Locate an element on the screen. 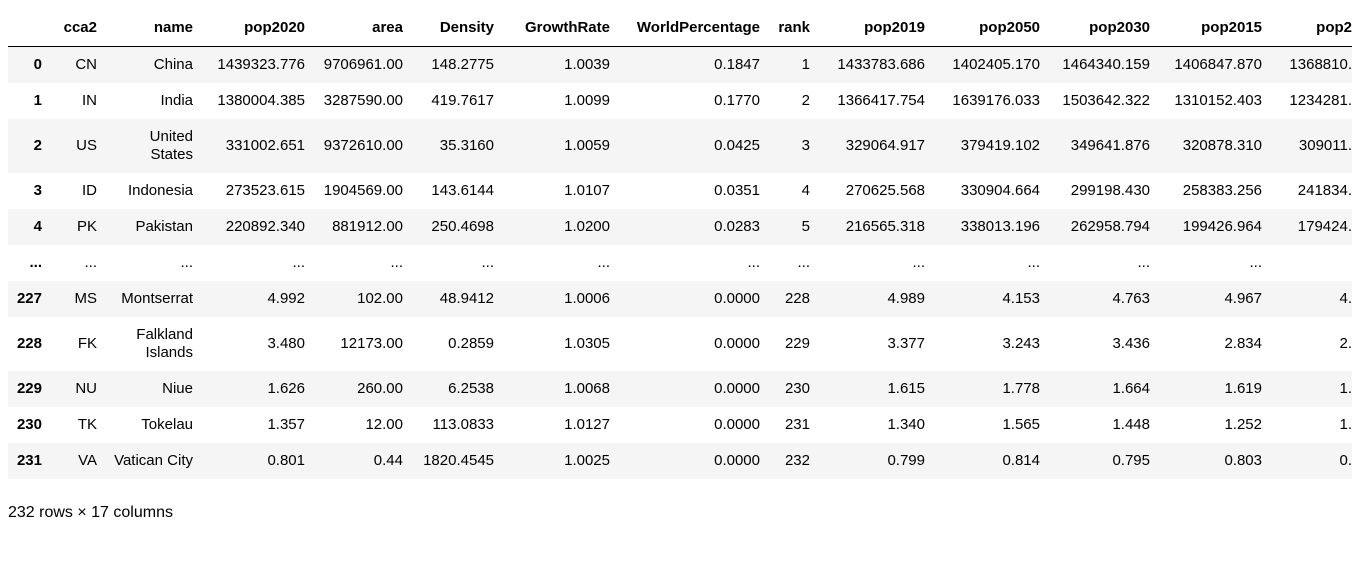 This screenshot has width=1358, height=561. cell-rank: 232 is located at coordinates (797, 460).